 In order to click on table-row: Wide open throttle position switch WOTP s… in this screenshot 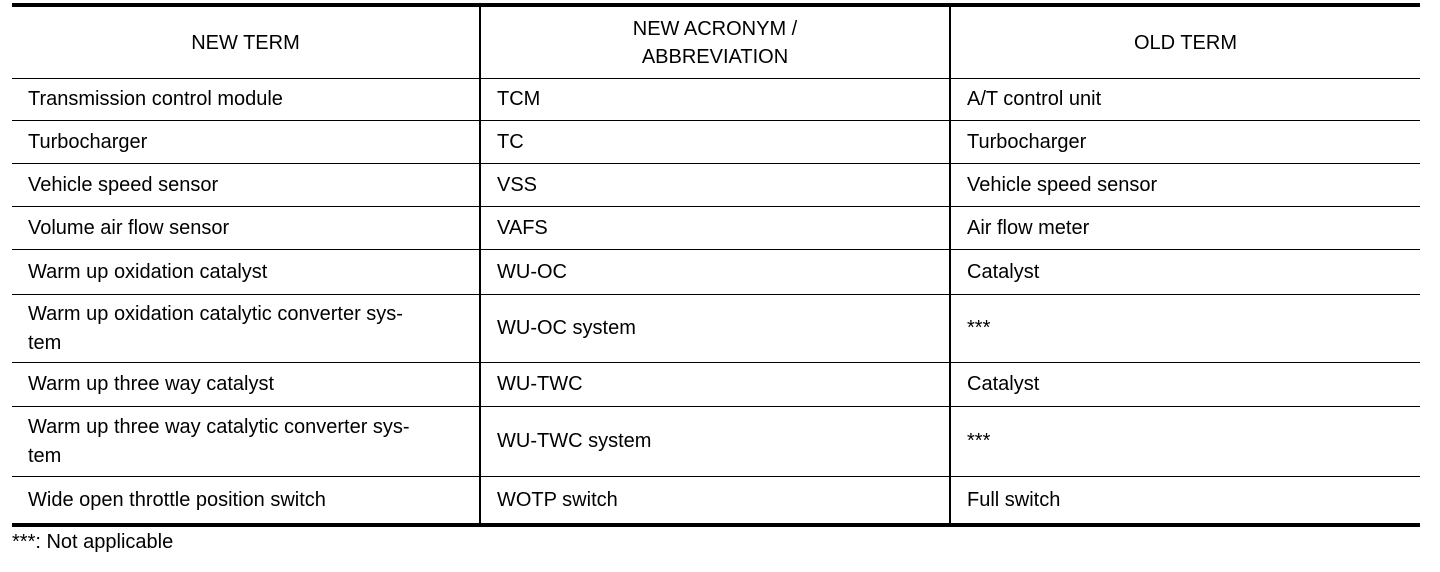, I will do `click(716, 499)`.